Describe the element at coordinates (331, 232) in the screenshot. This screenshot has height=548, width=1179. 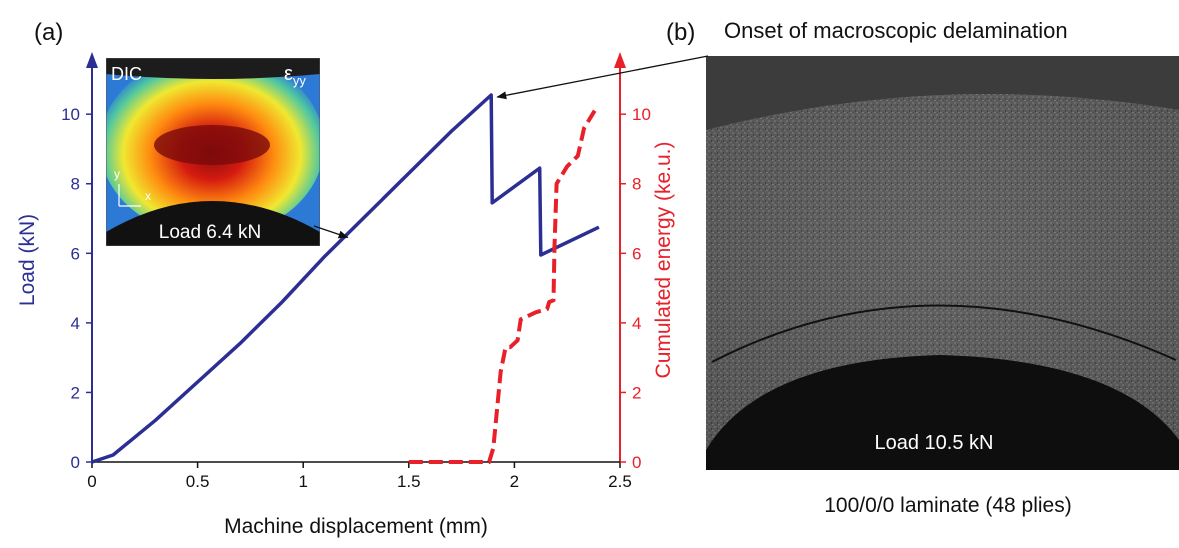
I see `inset-pointer-arrow` at that location.